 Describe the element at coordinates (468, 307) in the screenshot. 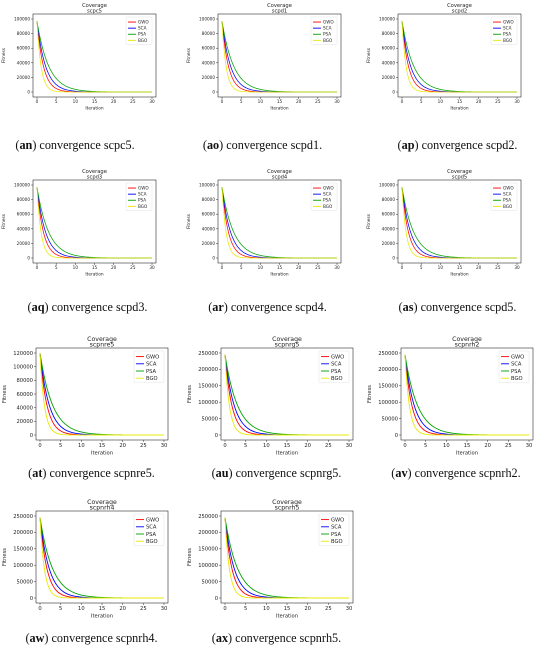

I see `caption-text: convergence scpd5.` at that location.